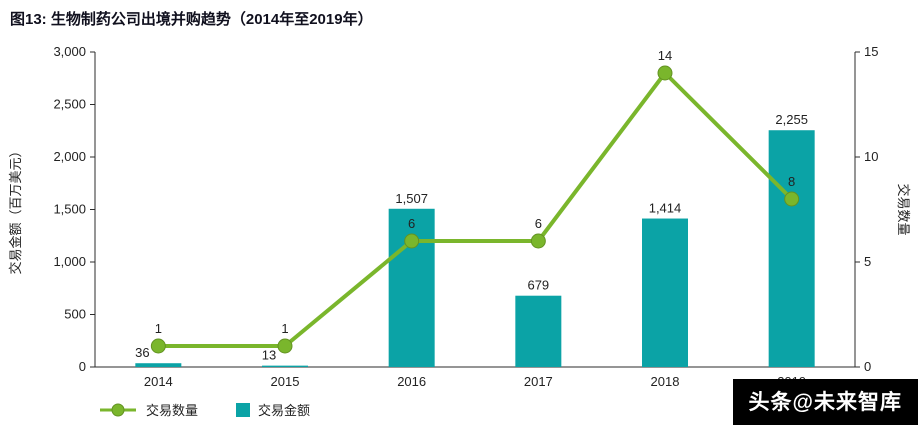  Describe the element at coordinates (75, 314) in the screenshot. I see `svg-text: 500` at that location.